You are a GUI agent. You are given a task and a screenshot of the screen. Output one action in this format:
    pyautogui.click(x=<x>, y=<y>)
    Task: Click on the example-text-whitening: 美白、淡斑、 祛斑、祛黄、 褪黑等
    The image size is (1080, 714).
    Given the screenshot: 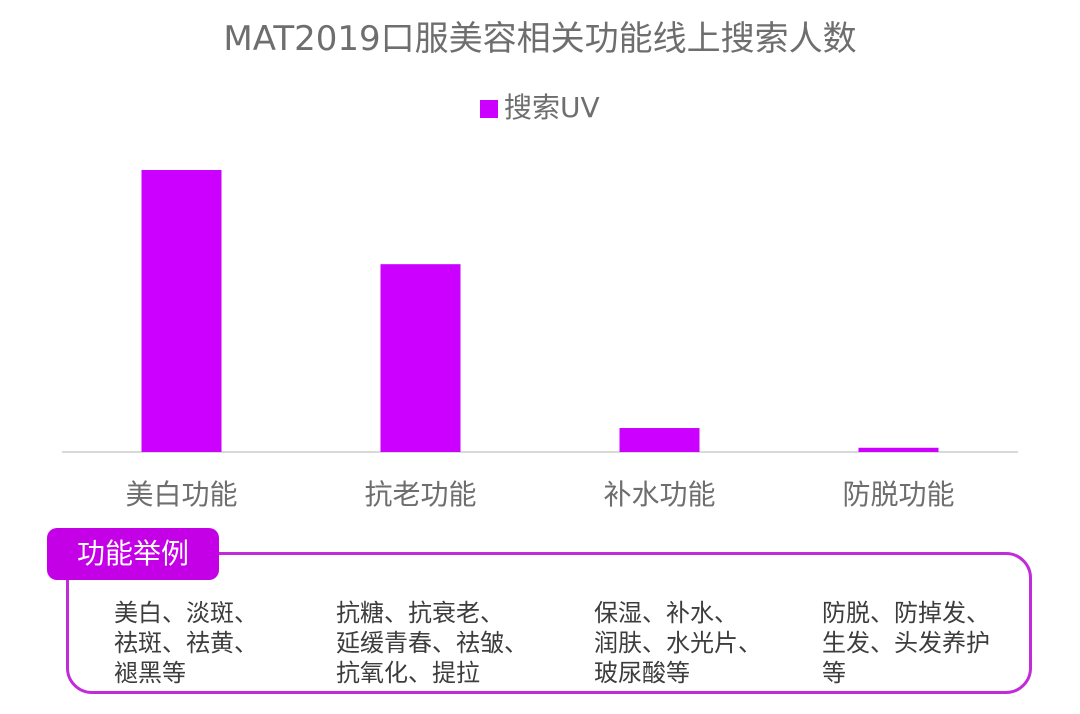 What is the action you would take?
    pyautogui.click(x=186, y=643)
    